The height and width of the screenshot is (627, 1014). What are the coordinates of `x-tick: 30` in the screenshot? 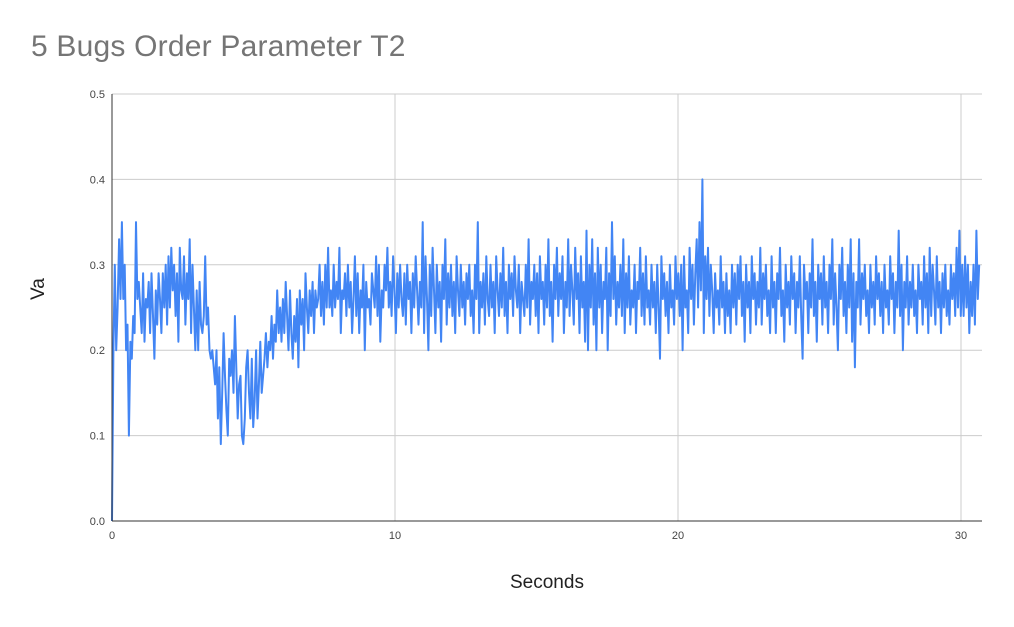 It's located at (961, 536).